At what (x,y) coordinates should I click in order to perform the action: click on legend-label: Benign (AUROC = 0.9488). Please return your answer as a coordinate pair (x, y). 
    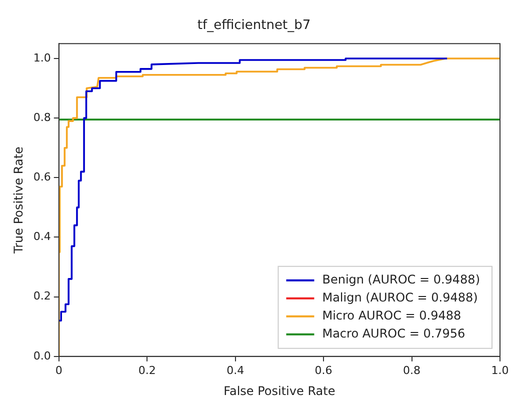
    Looking at the image, I should click on (401, 279).